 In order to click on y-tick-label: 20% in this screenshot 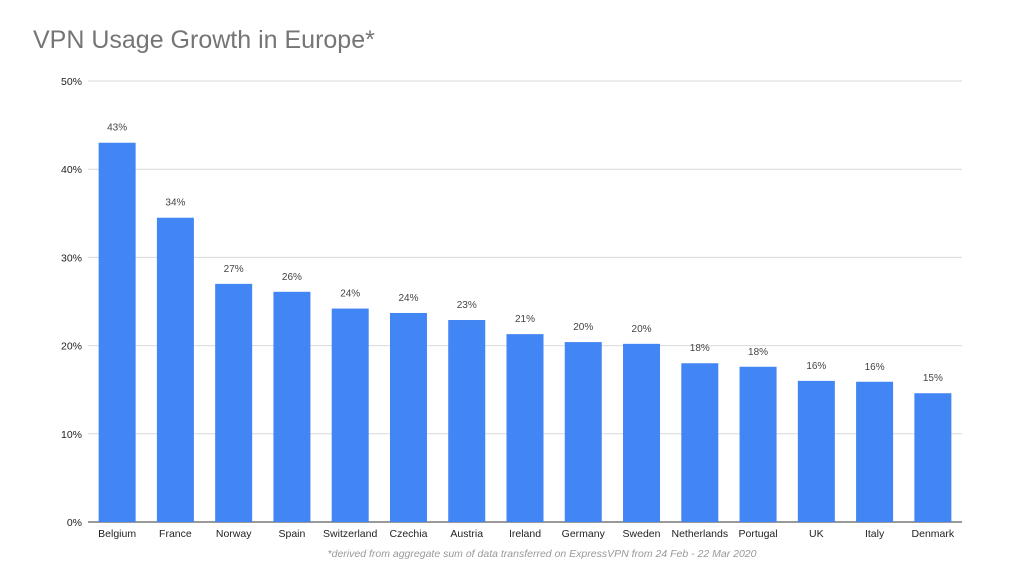, I will do `click(71, 347)`.